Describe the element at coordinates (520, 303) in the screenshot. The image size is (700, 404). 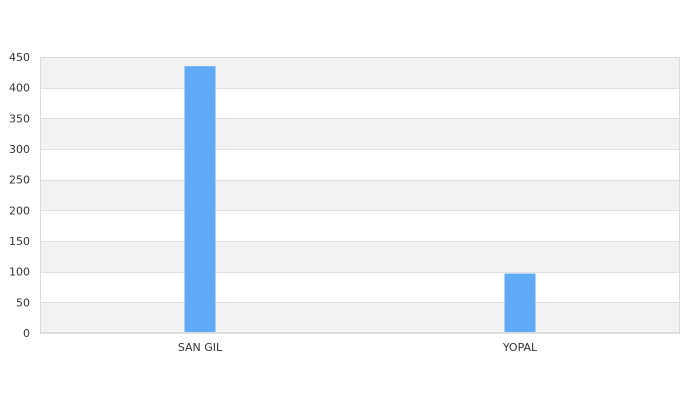
I see `bar-yopal` at that location.